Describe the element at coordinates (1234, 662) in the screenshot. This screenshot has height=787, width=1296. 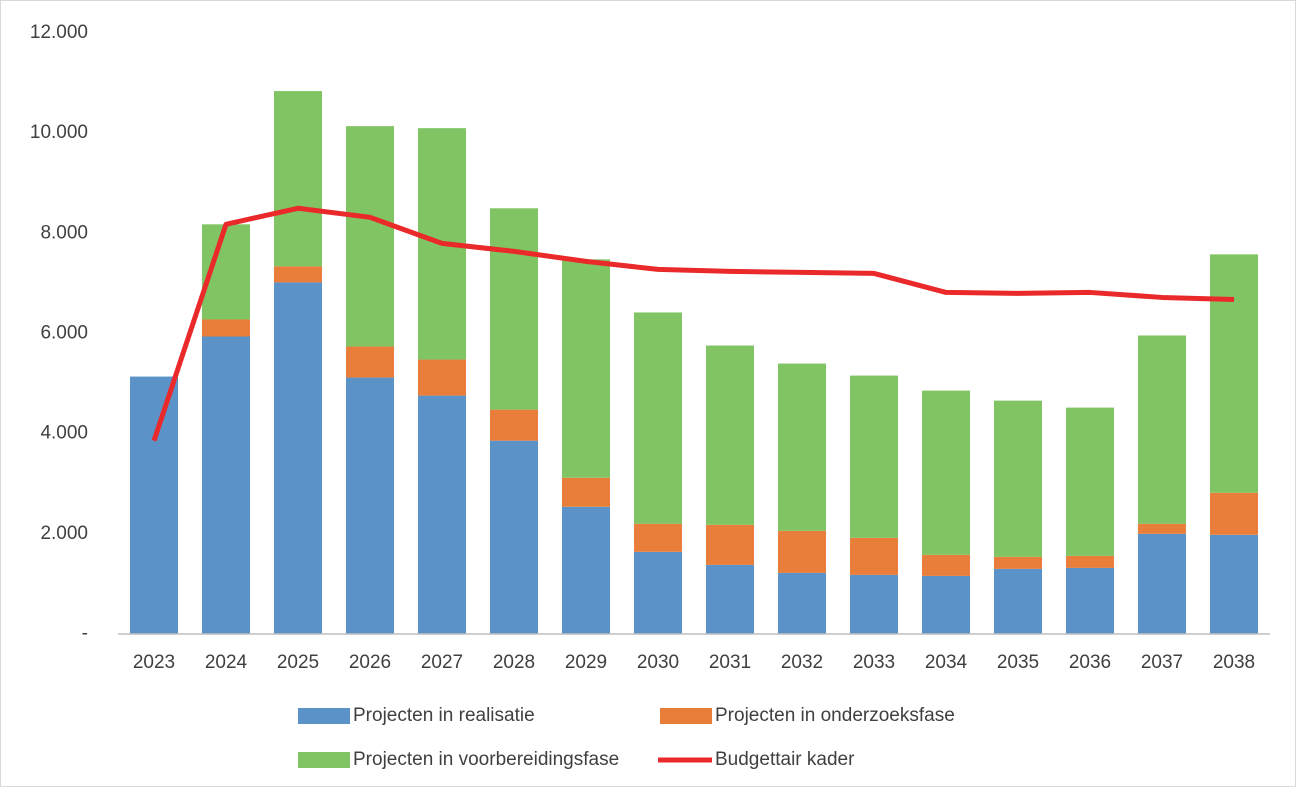
I see `x-tick-label: 2038` at that location.